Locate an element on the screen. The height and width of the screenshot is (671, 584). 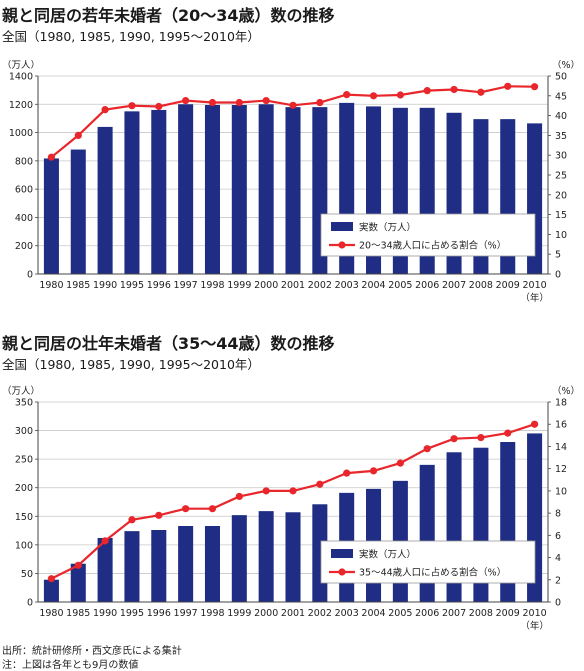
y2-tick-label: 30 is located at coordinates (561, 156).